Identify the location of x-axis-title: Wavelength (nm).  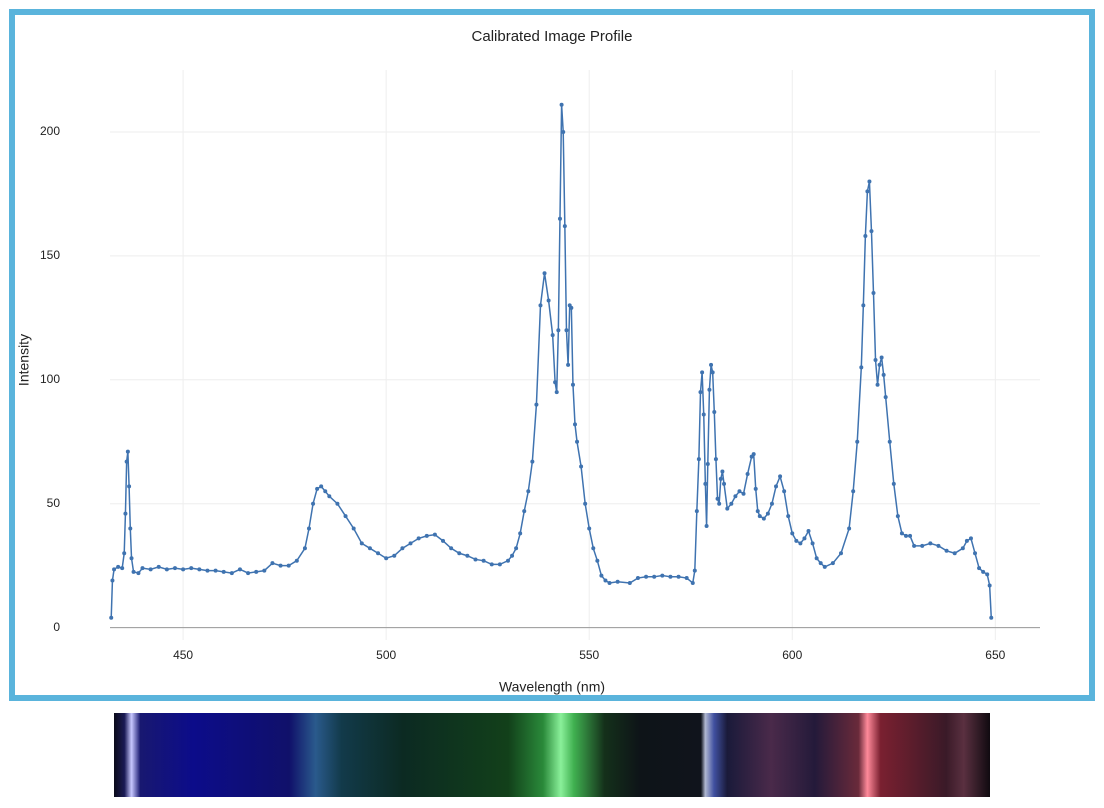
(552, 687).